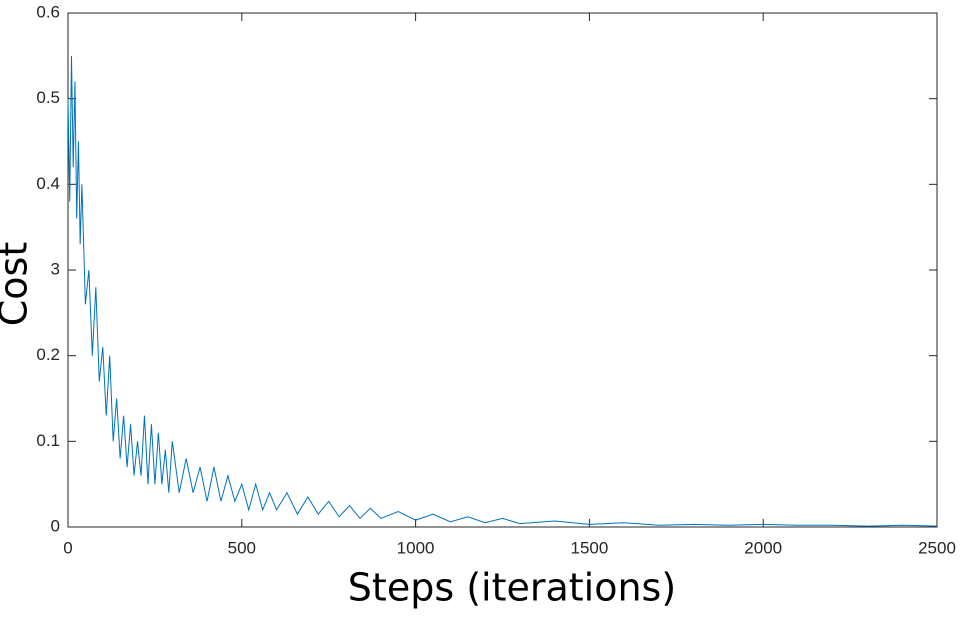  Describe the element at coordinates (937, 547) in the screenshot. I see `x-tick-label: 2500` at that location.